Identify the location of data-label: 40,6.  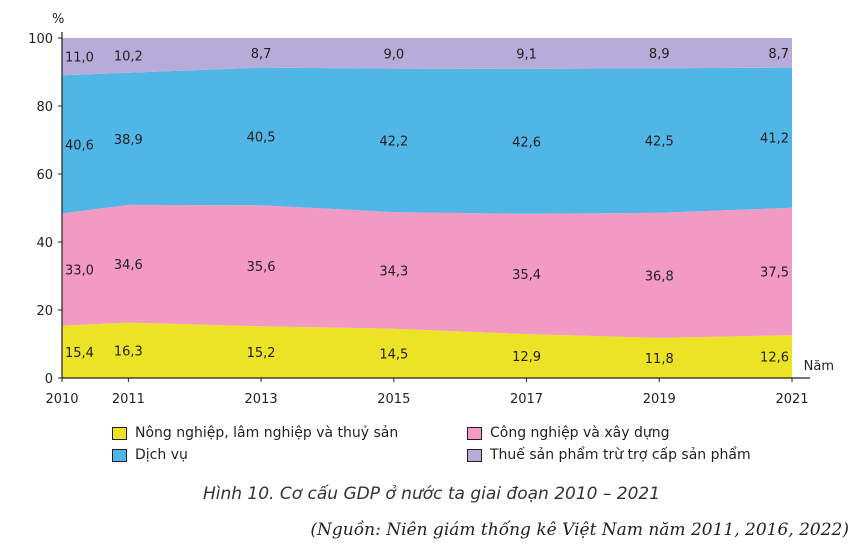
(79, 145).